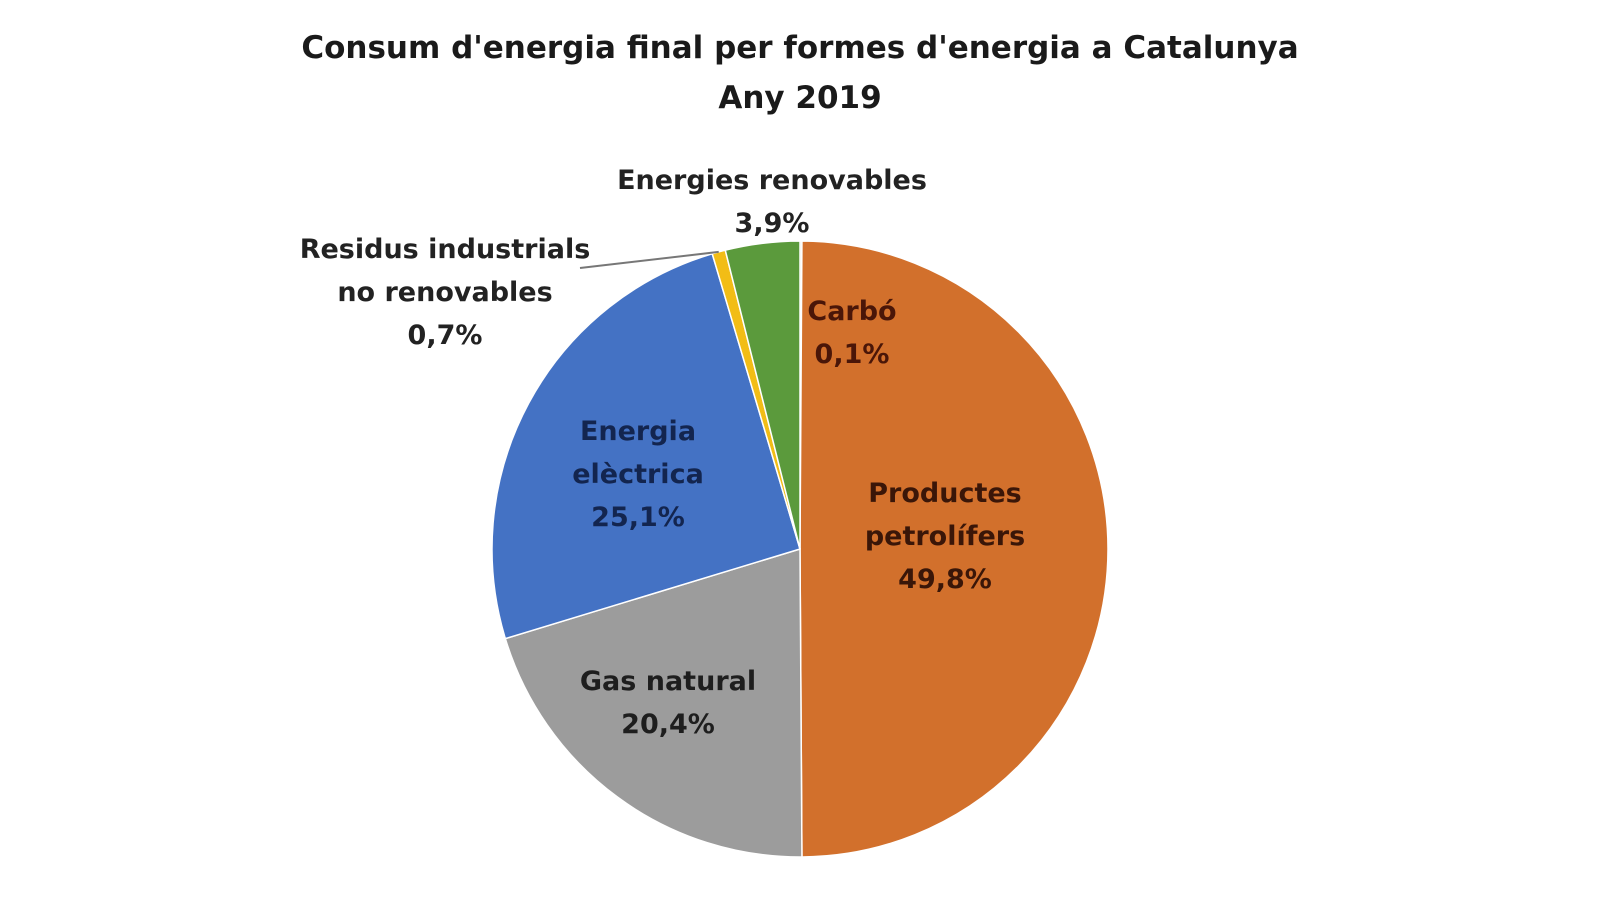 The width and height of the screenshot is (1600, 900). What do you see at coordinates (638, 431) in the screenshot?
I see `slice-label: Energia` at bounding box center [638, 431].